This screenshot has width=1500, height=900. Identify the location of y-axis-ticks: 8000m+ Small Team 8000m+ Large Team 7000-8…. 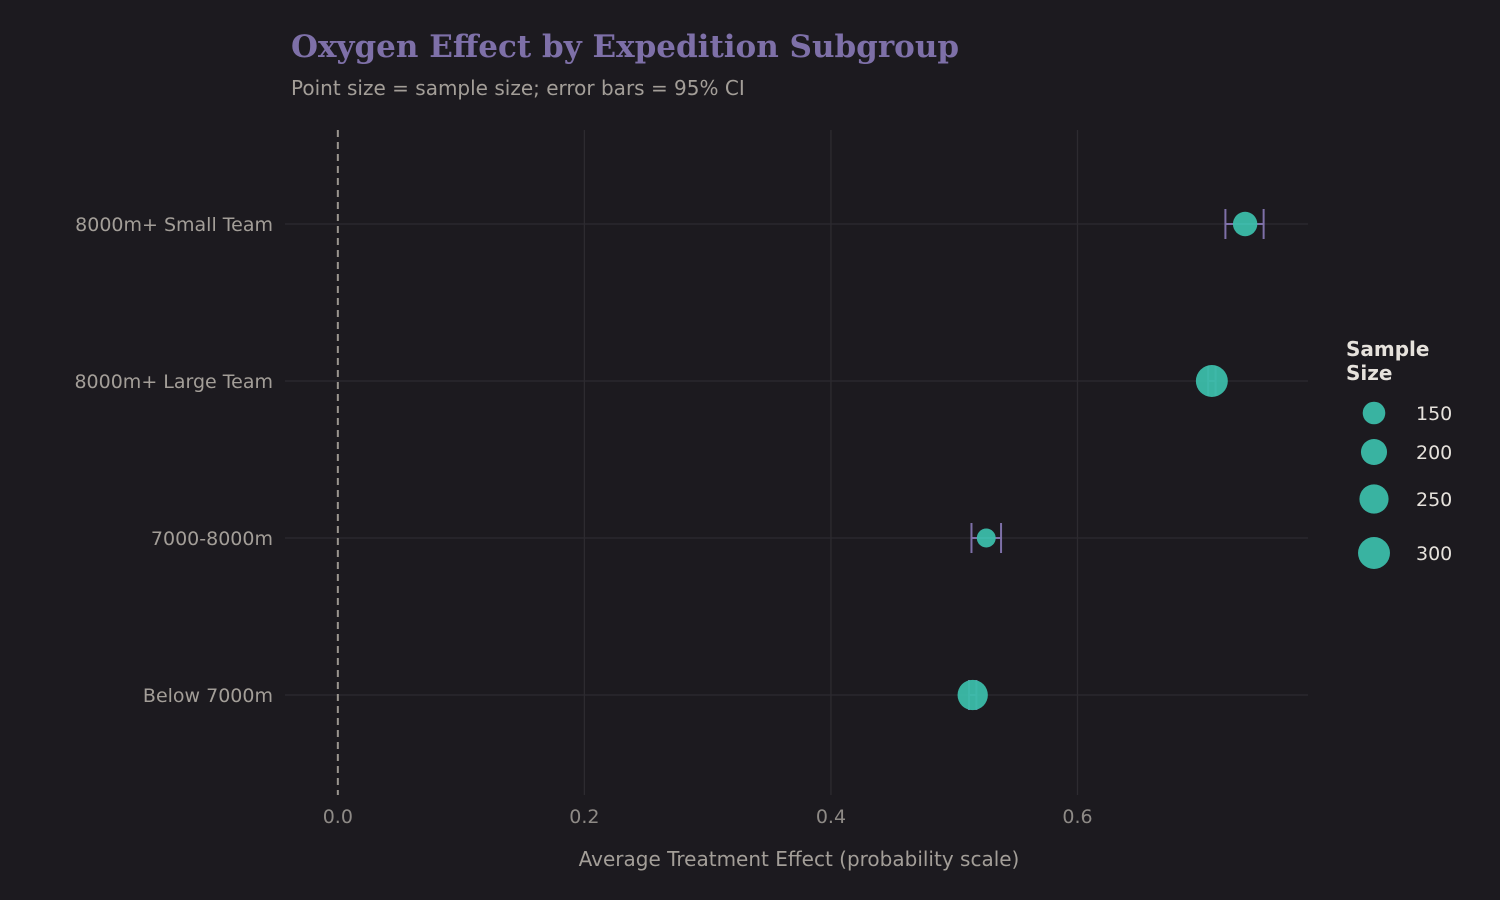
(173, 460).